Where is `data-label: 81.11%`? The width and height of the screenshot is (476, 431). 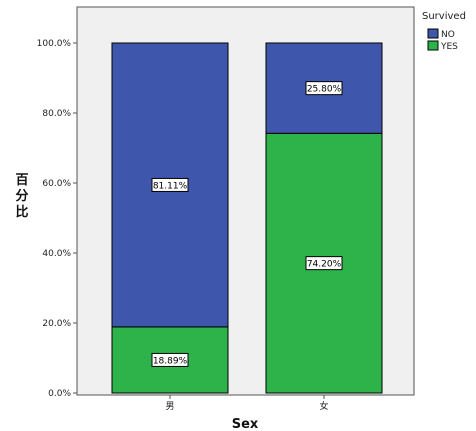
data-label: 81.11% is located at coordinates (170, 186).